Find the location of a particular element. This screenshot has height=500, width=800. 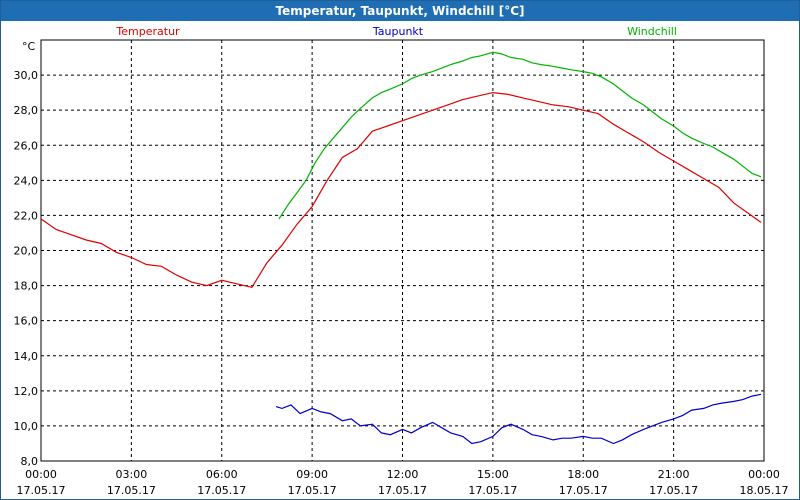

window-title: Temperatur, Taupunkt, Windchill [°C] is located at coordinates (400, 11).